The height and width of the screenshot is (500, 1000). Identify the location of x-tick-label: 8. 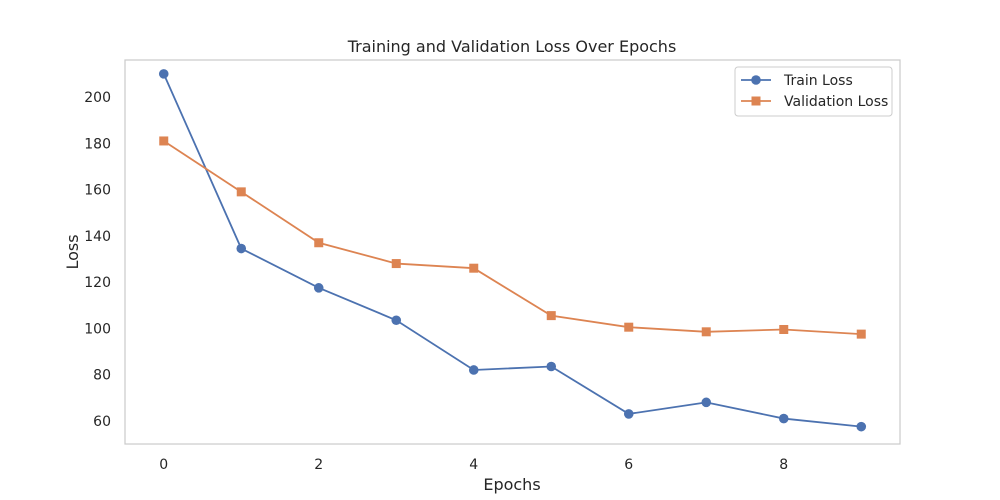
(783, 465).